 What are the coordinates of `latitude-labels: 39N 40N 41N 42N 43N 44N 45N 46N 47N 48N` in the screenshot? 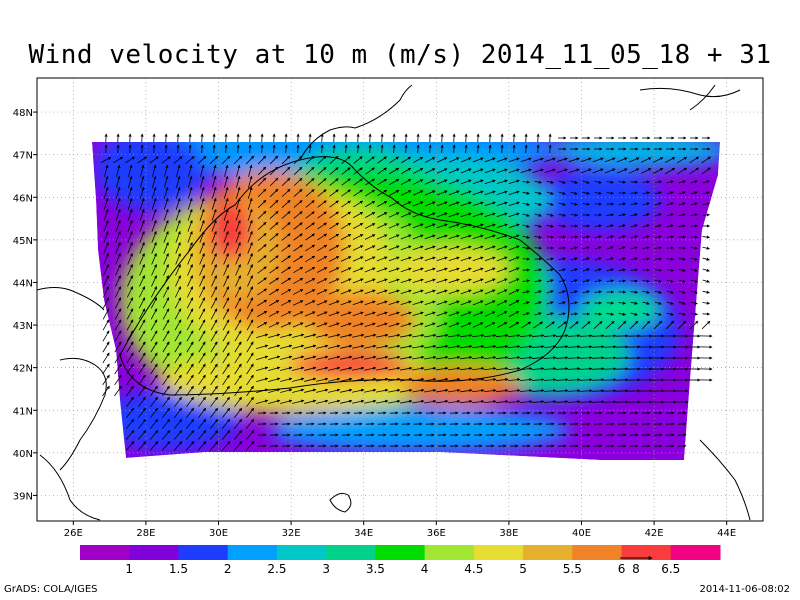 It's located at (25, 305).